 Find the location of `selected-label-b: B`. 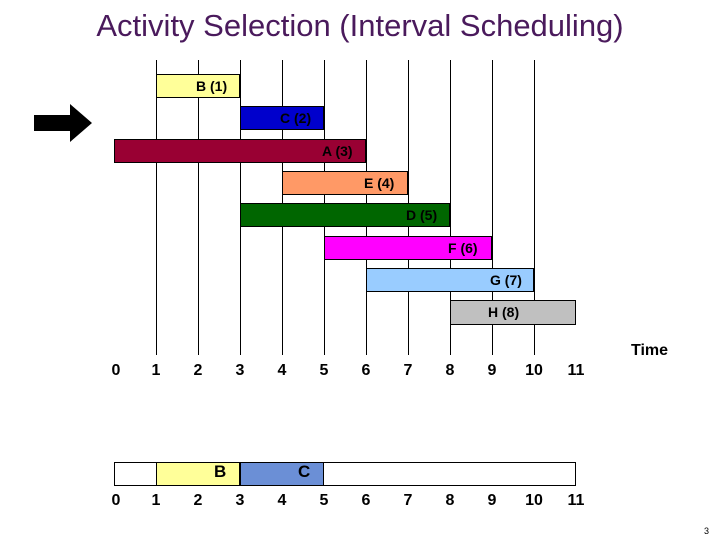

selected-label-b: B is located at coordinates (220, 471).